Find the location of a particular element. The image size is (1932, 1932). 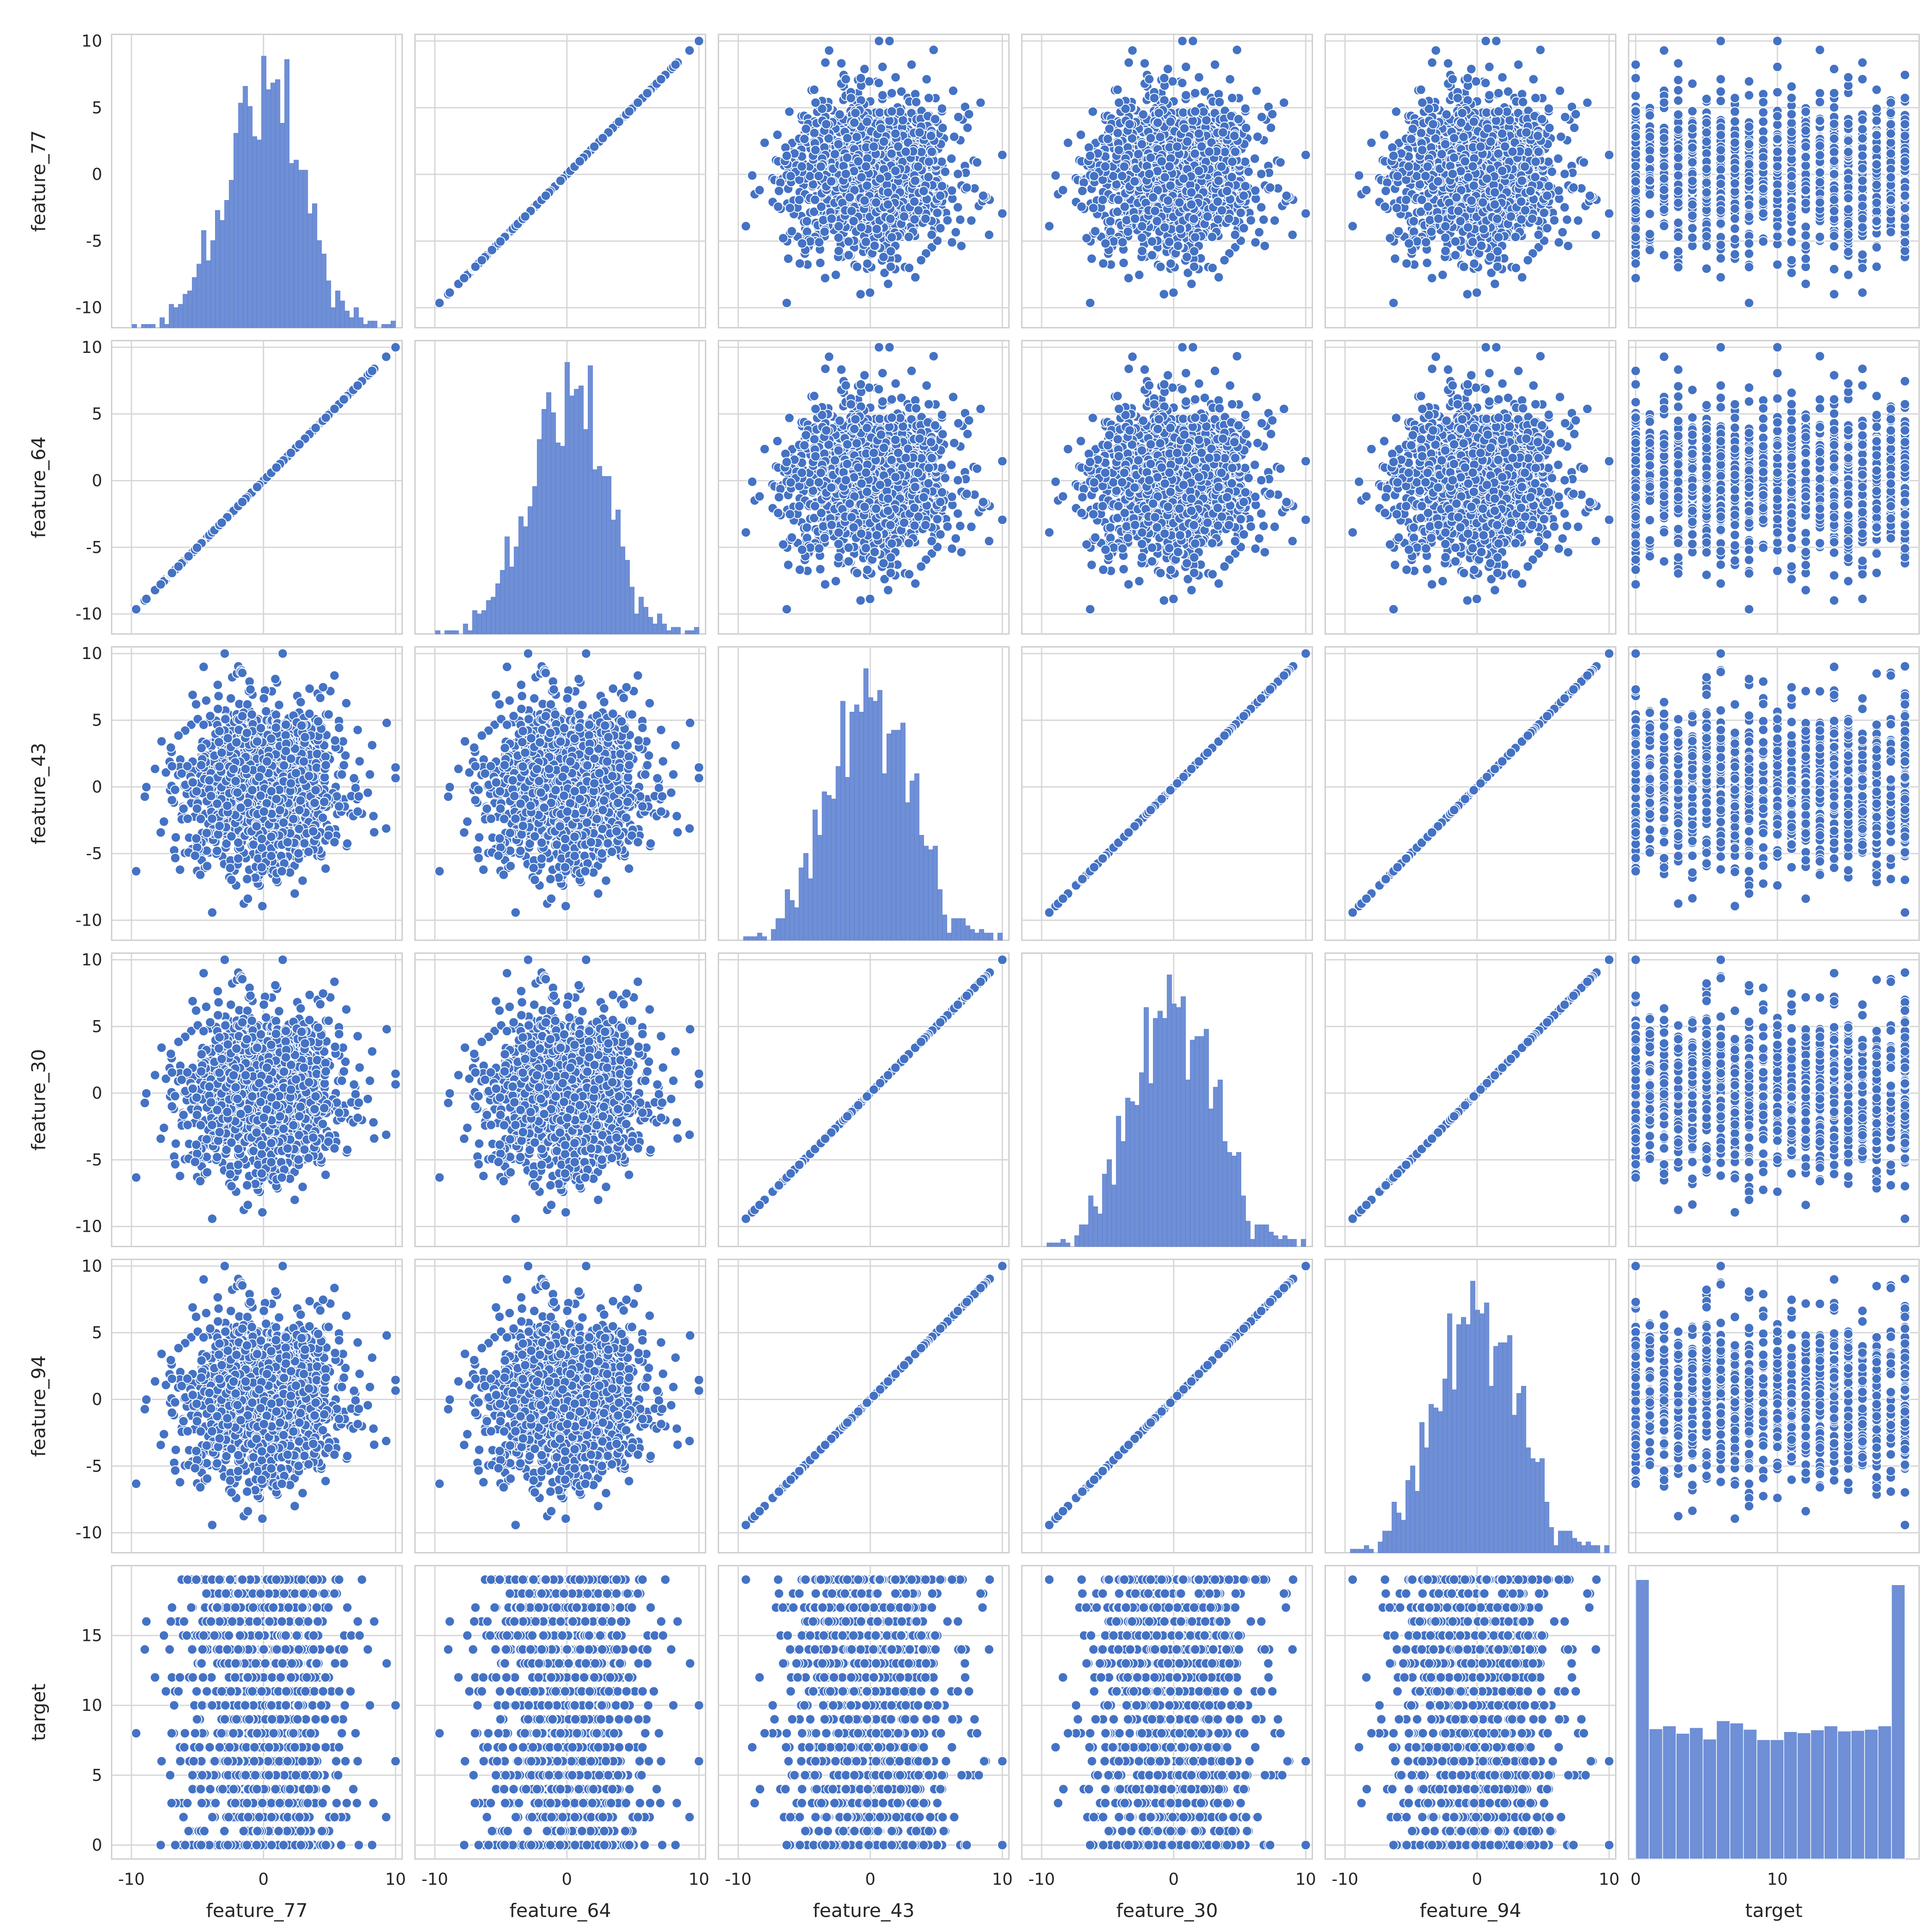

y-tick-label: 5 is located at coordinates (97, 107).